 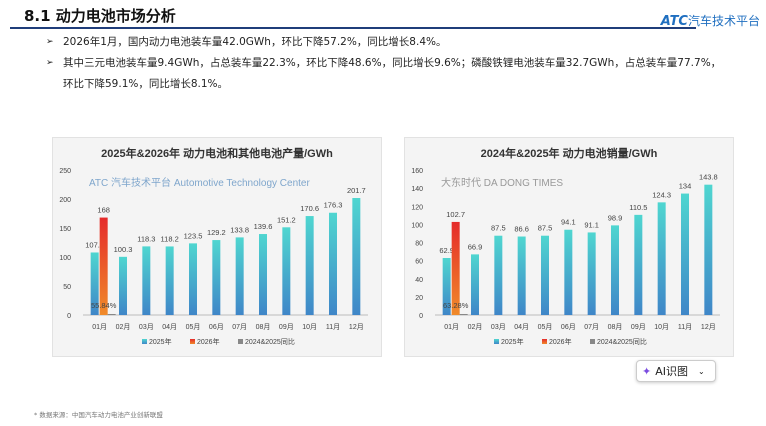 What do you see at coordinates (710, 21) in the screenshot?
I see `atc-logo: ATC汽车技术平台` at bounding box center [710, 21].